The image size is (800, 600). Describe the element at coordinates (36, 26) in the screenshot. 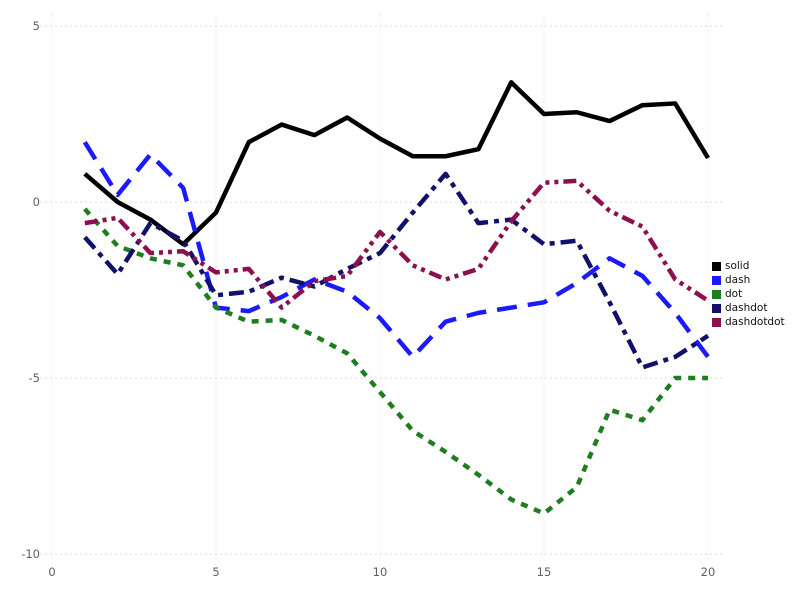

I see `y-axis-tick-label: 5` at that location.